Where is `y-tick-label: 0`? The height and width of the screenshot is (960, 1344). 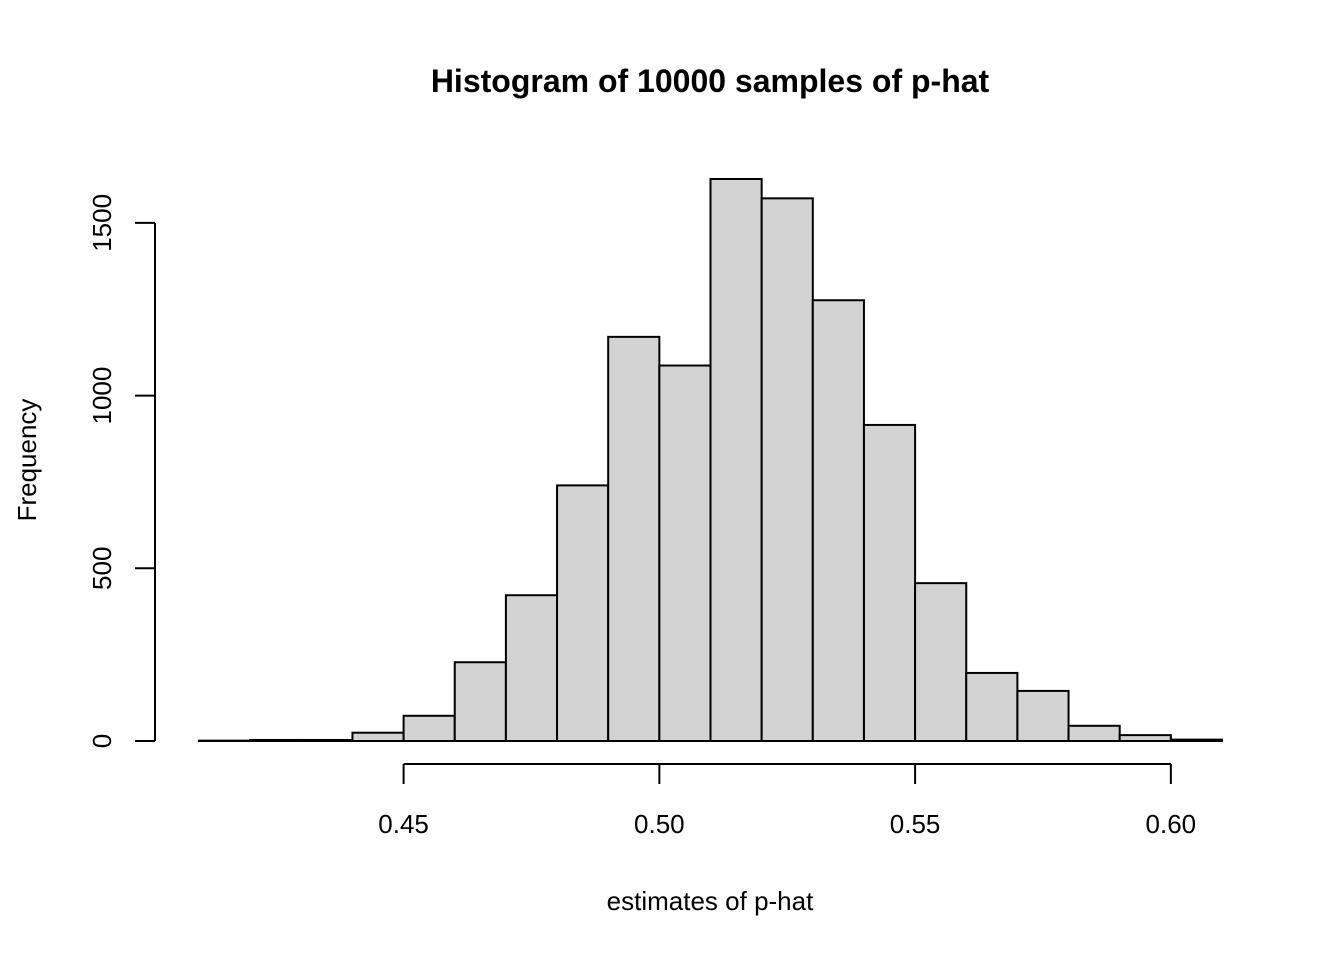 y-tick-label: 0 is located at coordinates (102, 741).